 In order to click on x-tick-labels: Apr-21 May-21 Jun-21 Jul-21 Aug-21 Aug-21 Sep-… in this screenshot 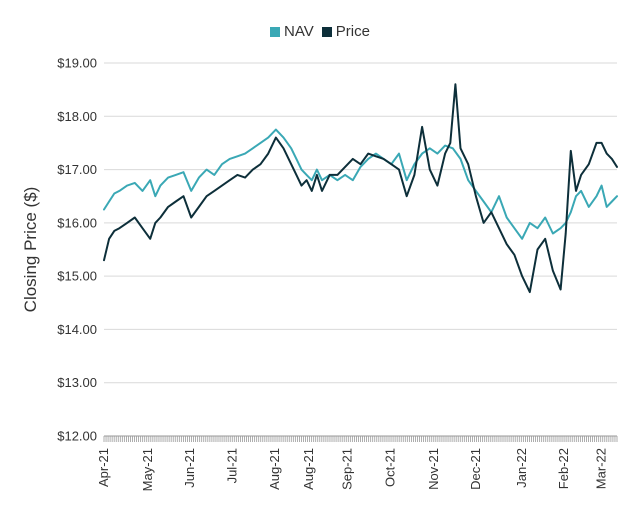, I will do `click(352, 469)`.